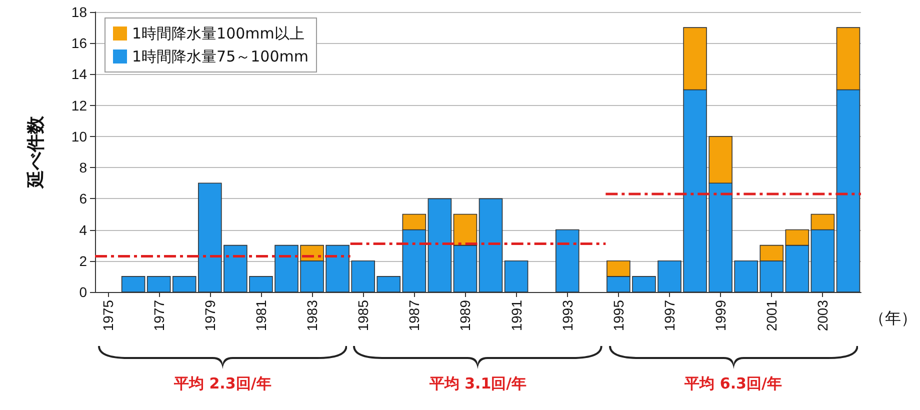  What do you see at coordinates (158, 316) in the screenshot?
I see `x-tick-label: 1977` at bounding box center [158, 316].